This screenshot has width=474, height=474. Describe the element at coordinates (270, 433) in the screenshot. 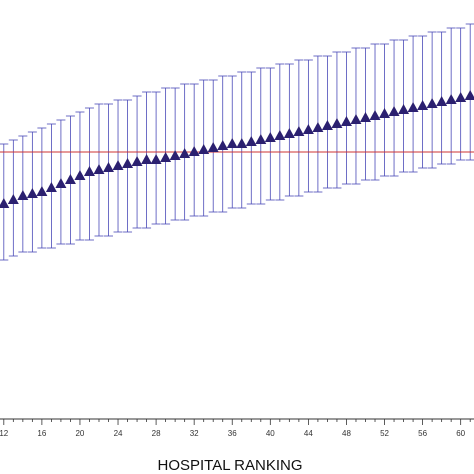

I see `x-tick-label: 40` at that location.